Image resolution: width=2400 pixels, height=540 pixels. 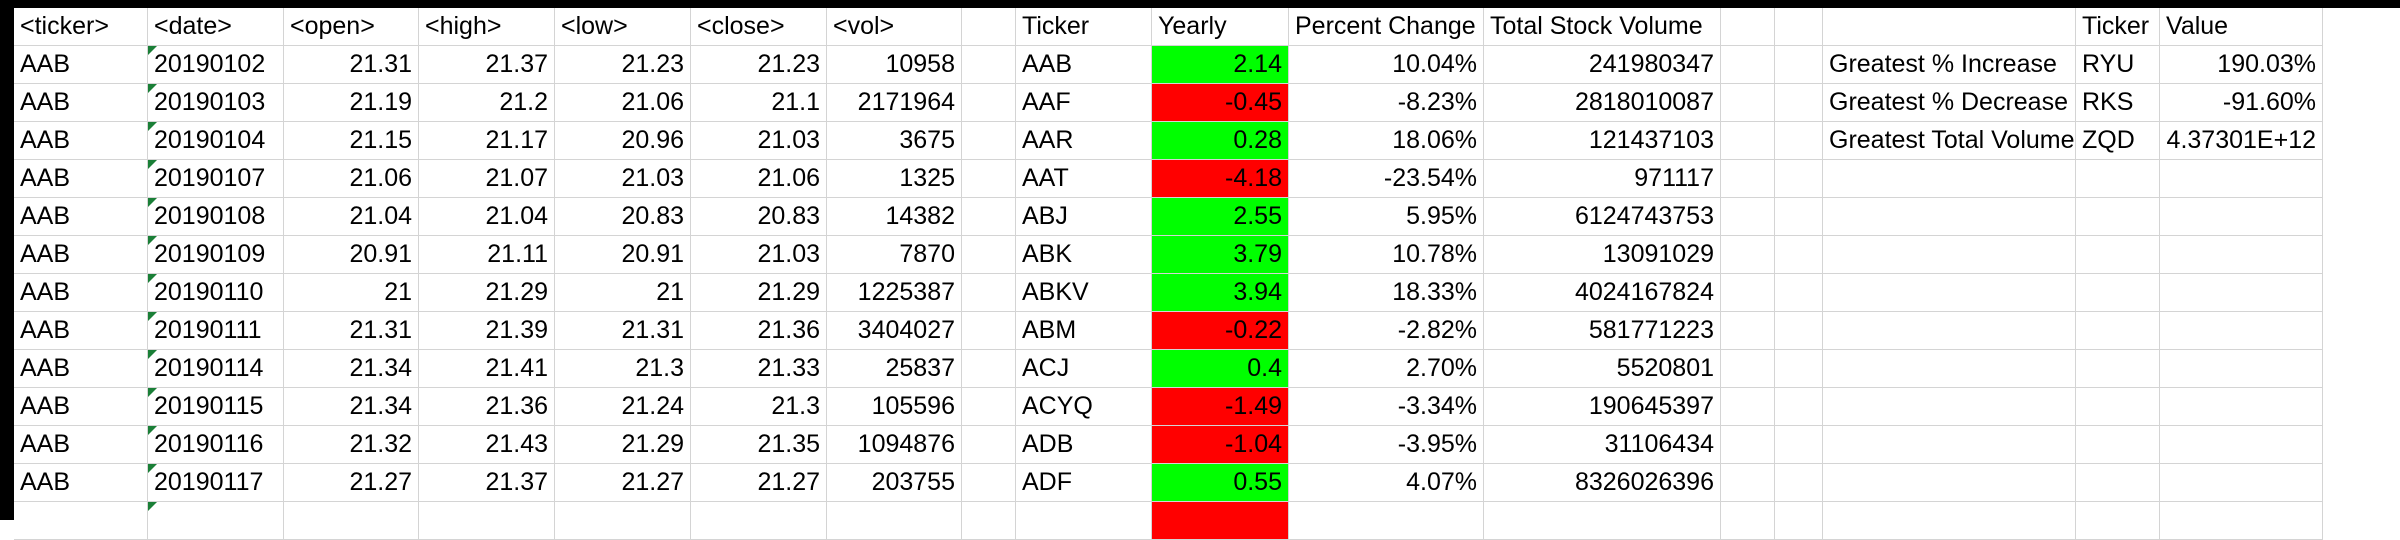 What do you see at coordinates (759, 331) in the screenshot?
I see `data-cell-close: 21.36` at bounding box center [759, 331].